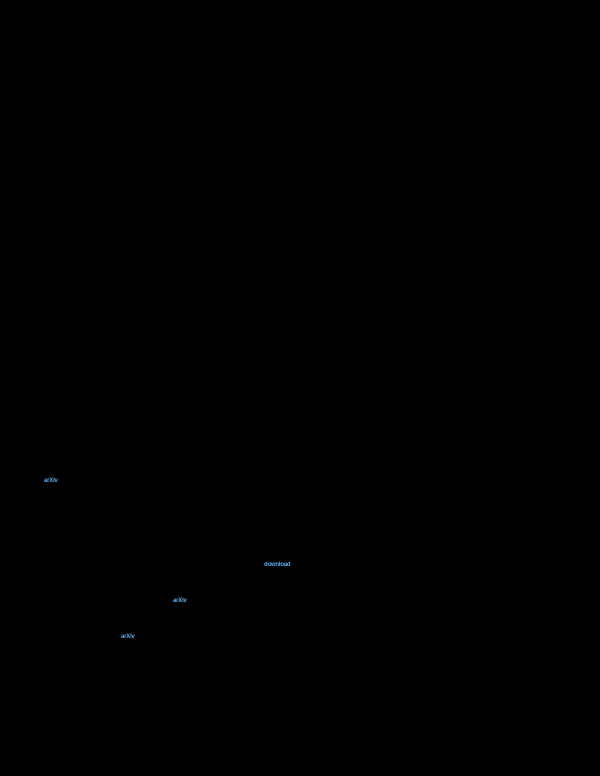 The width and height of the screenshot is (600, 776). Describe the element at coordinates (51, 481) in the screenshot. I see `document-link-1: arXiv` at that location.